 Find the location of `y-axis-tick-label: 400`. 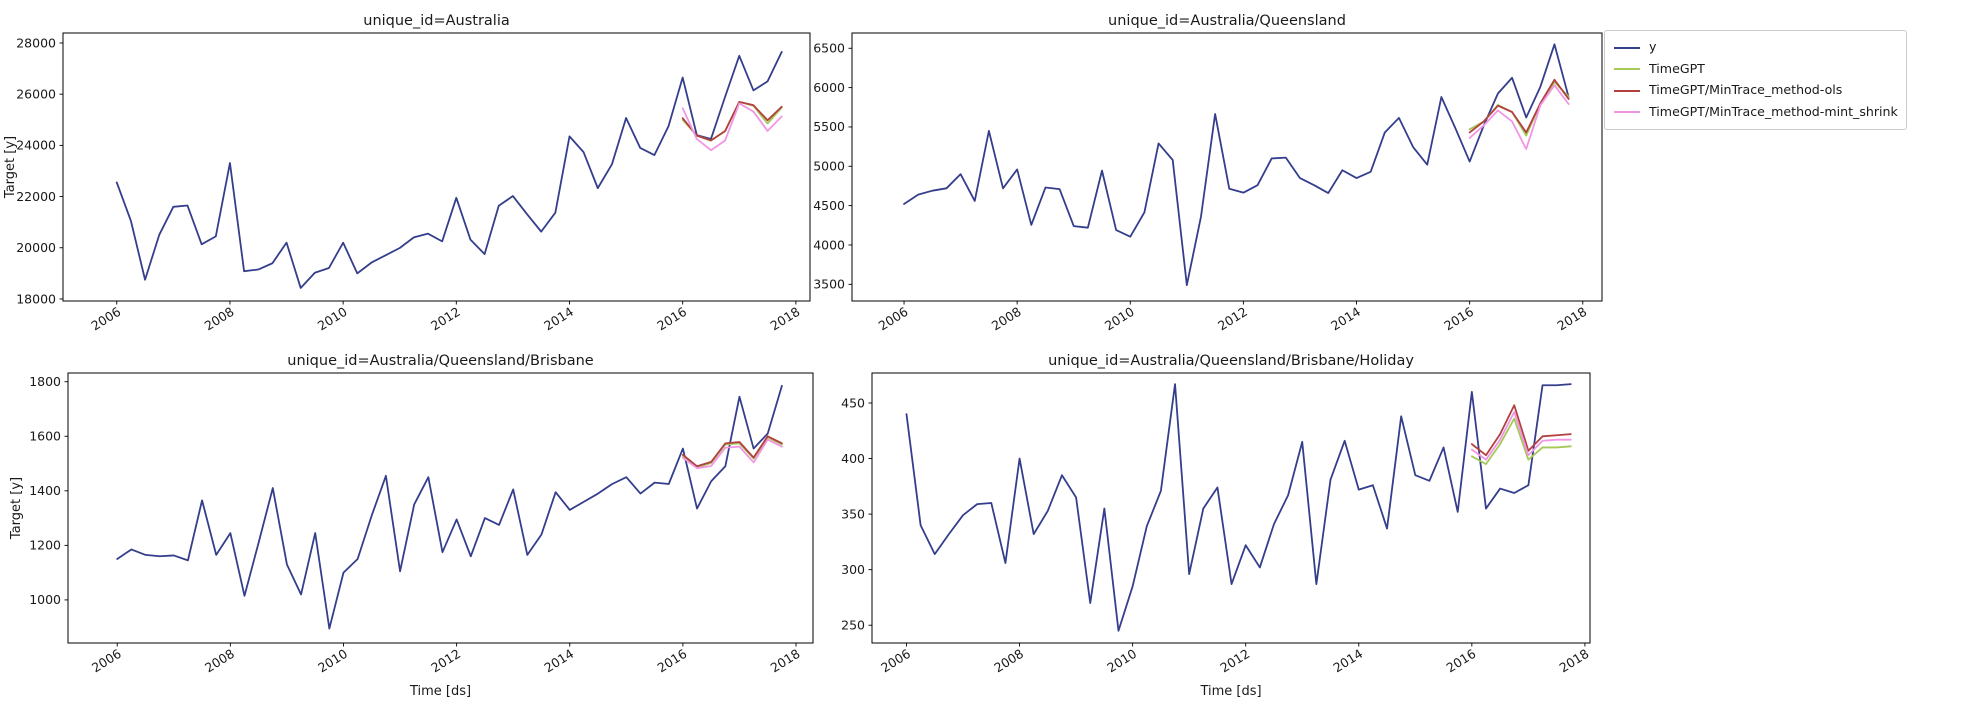

y-axis-tick-label: 400 is located at coordinates (853, 458).